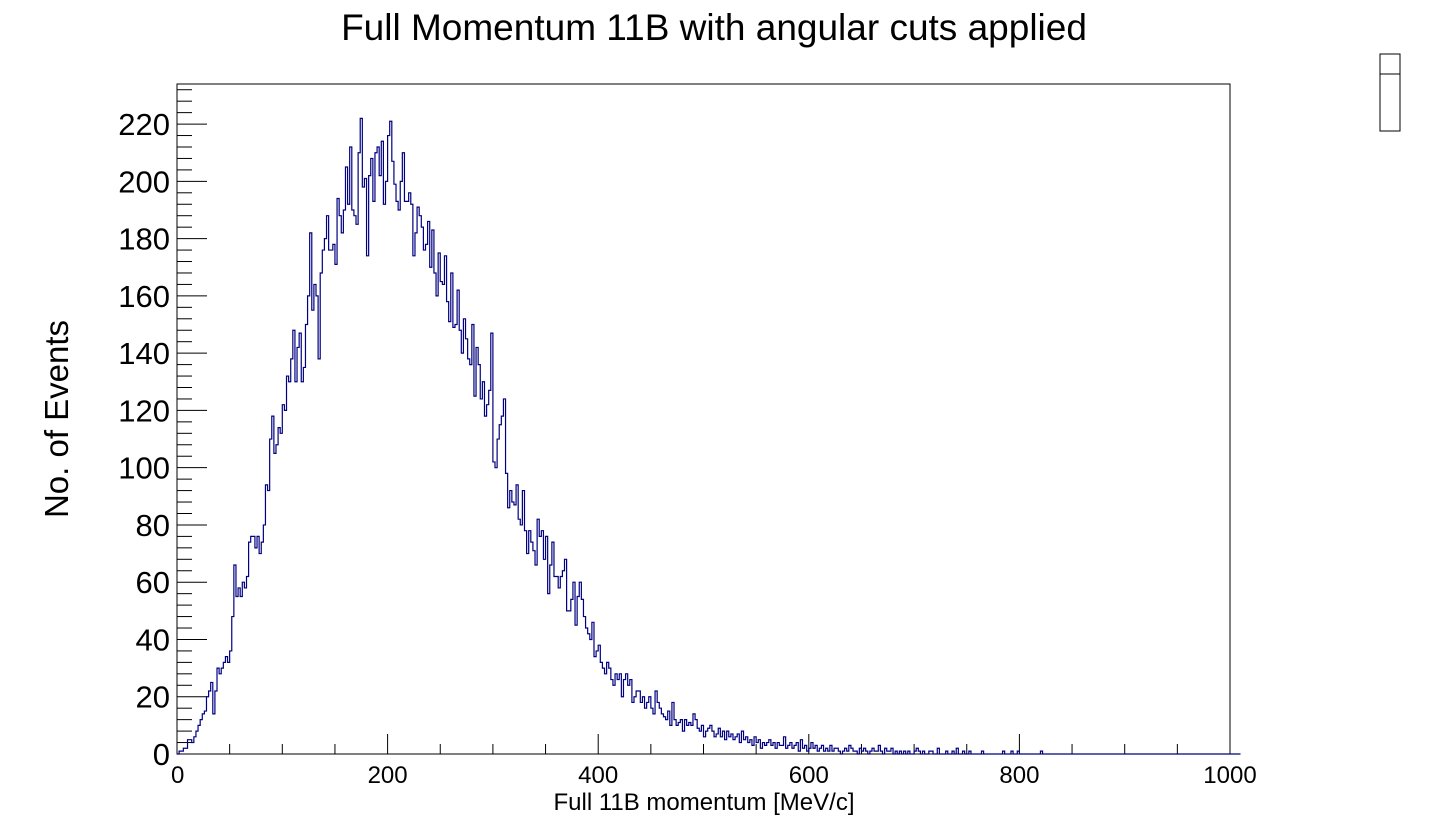 The image size is (1429, 838). Describe the element at coordinates (153, 582) in the screenshot. I see `y-tick-label: 60` at that location.